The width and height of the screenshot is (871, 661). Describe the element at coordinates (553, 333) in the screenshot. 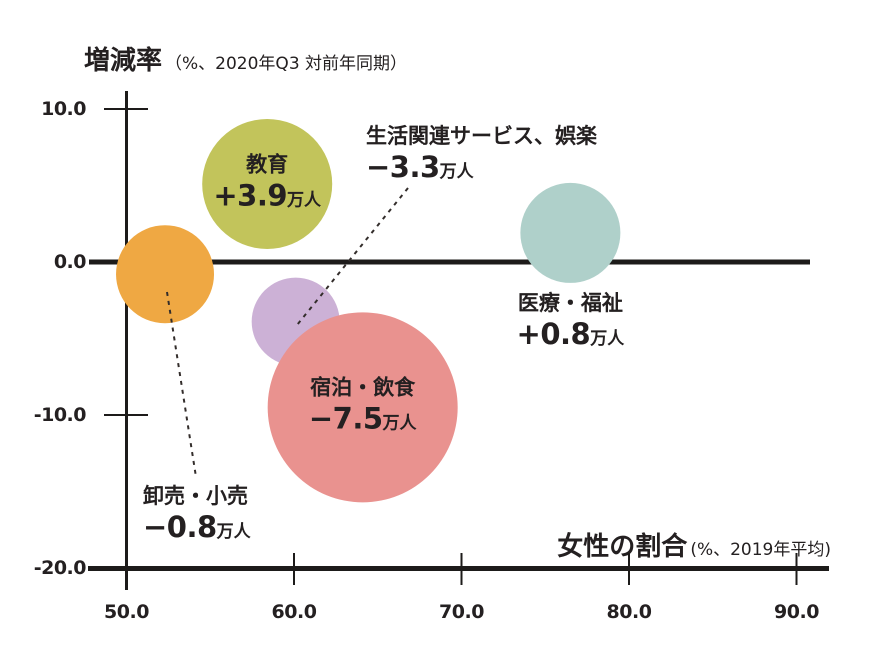

I see `bubble-value-number: +0.8` at that location.